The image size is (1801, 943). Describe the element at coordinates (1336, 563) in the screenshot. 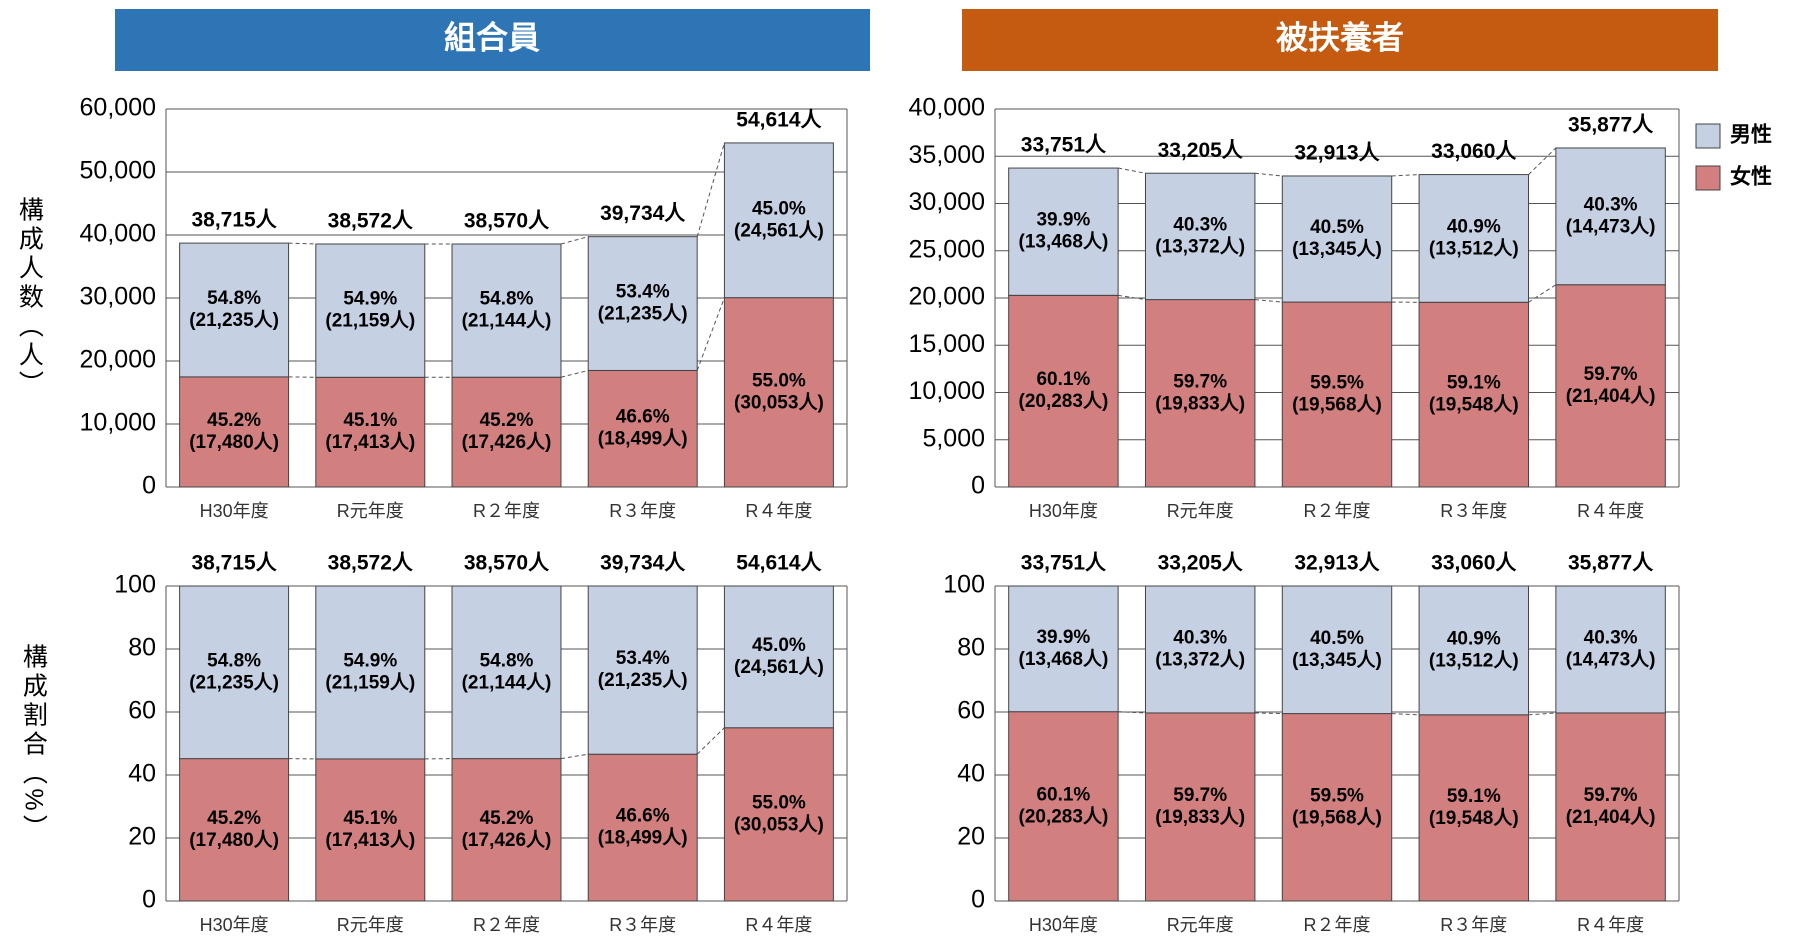

I see `total-label: 32,913人` at that location.